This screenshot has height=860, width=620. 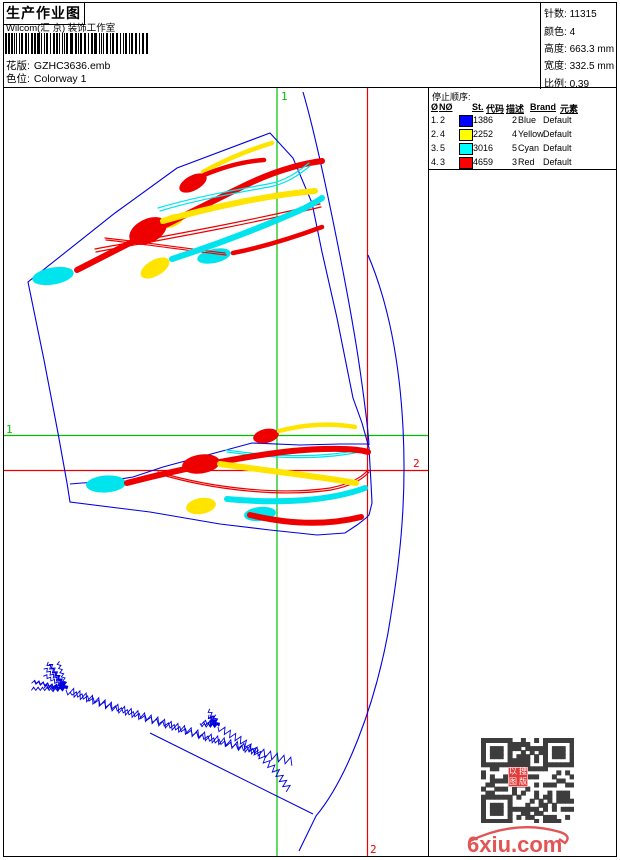 What do you see at coordinates (435, 107) in the screenshot?
I see `col-hash: Ø` at bounding box center [435, 107].